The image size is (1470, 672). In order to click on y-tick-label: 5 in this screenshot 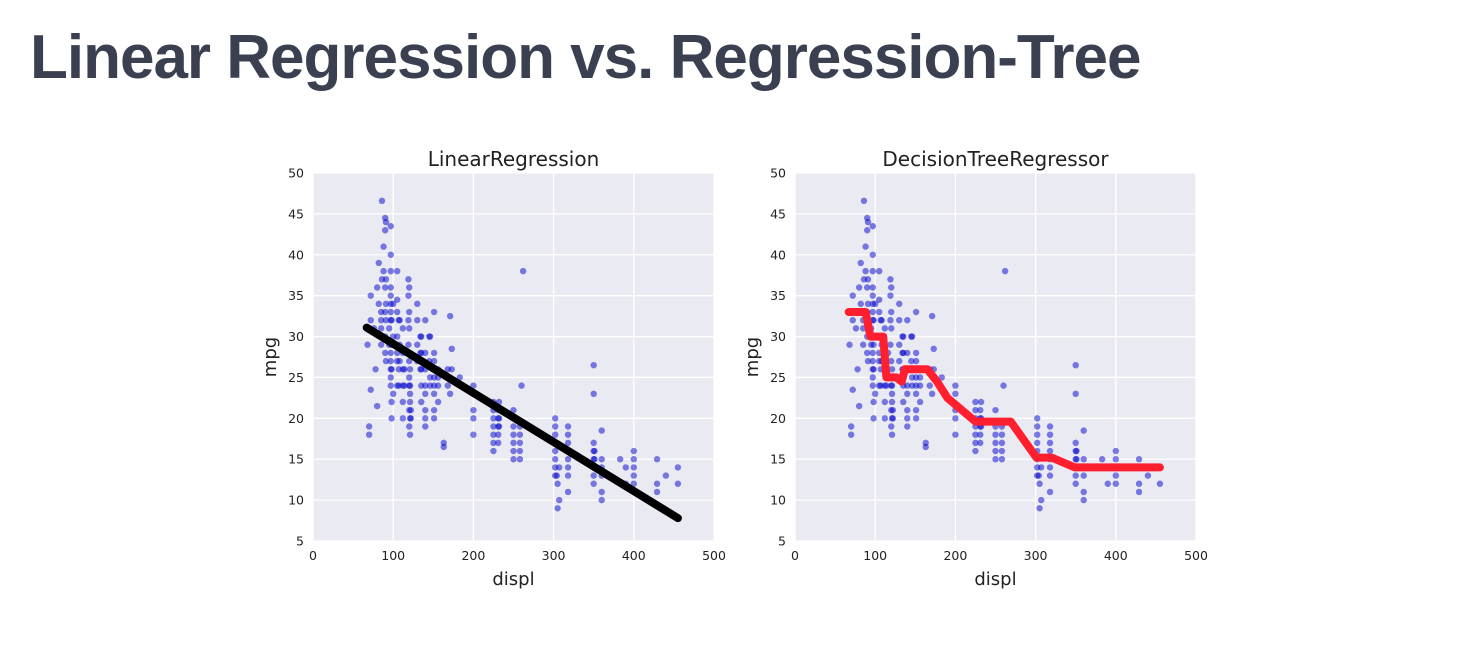, I will do `click(300, 541)`.